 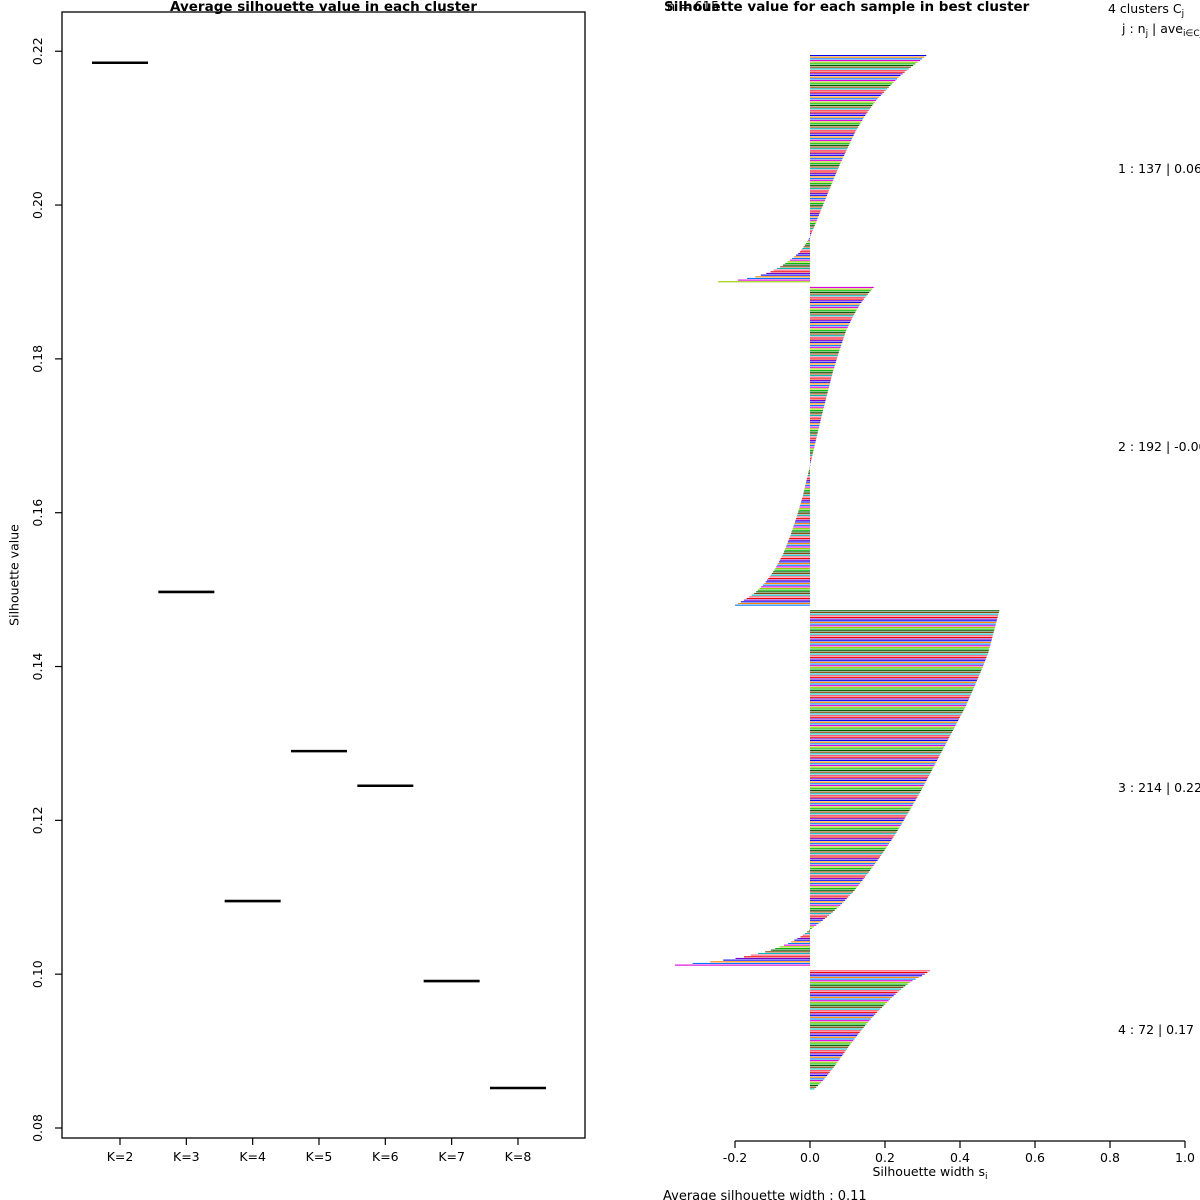 What do you see at coordinates (928, 1171) in the screenshot?
I see `text-part: Silhouette width s` at bounding box center [928, 1171].